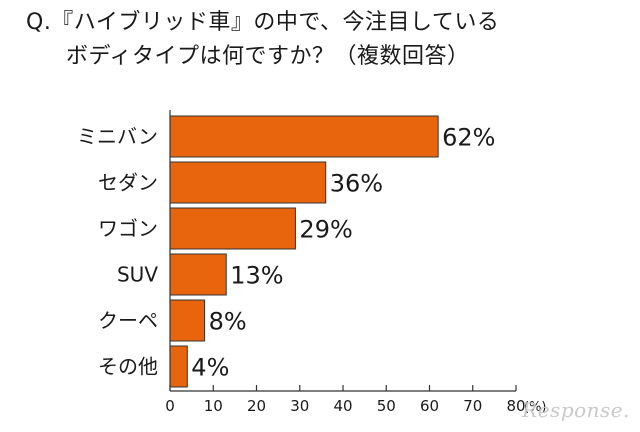 This screenshot has height=432, width=640. What do you see at coordinates (386, 406) in the screenshot?
I see `x-tick-label: 50` at bounding box center [386, 406].